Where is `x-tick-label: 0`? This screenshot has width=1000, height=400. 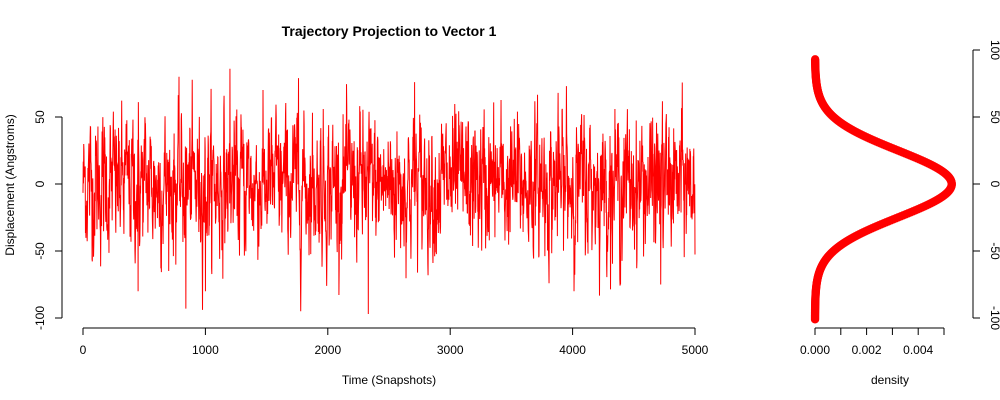
x-tick-label: 0 is located at coordinates (83, 350).